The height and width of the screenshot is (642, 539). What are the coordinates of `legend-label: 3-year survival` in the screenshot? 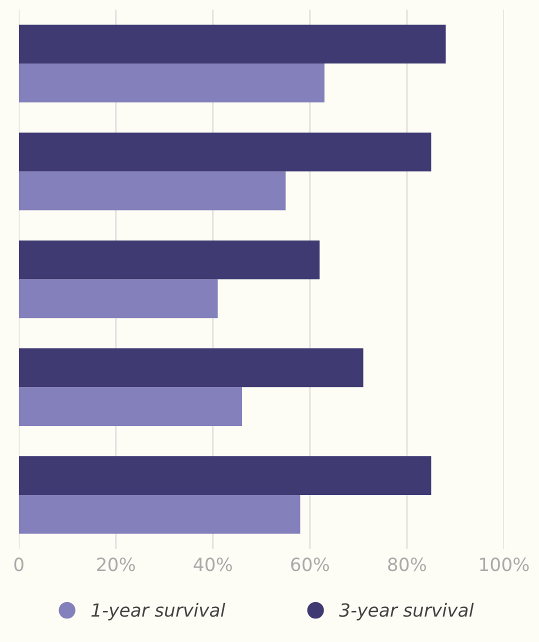 It's located at (406, 611).